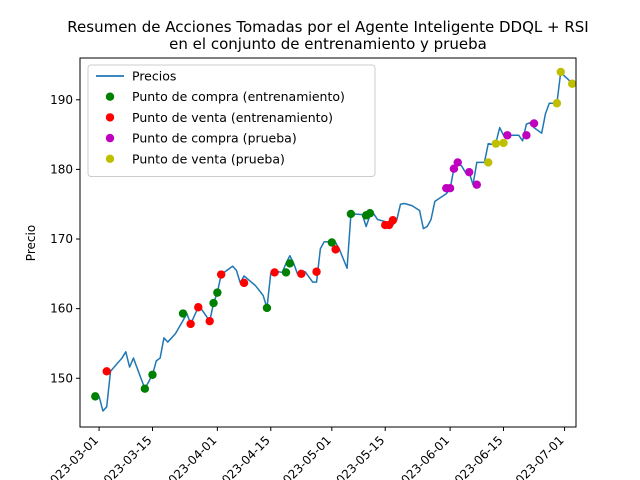 Image resolution: width=640 pixels, height=480 pixels. I want to click on x-tick-label: 2023-06-01, so click(422, 456).